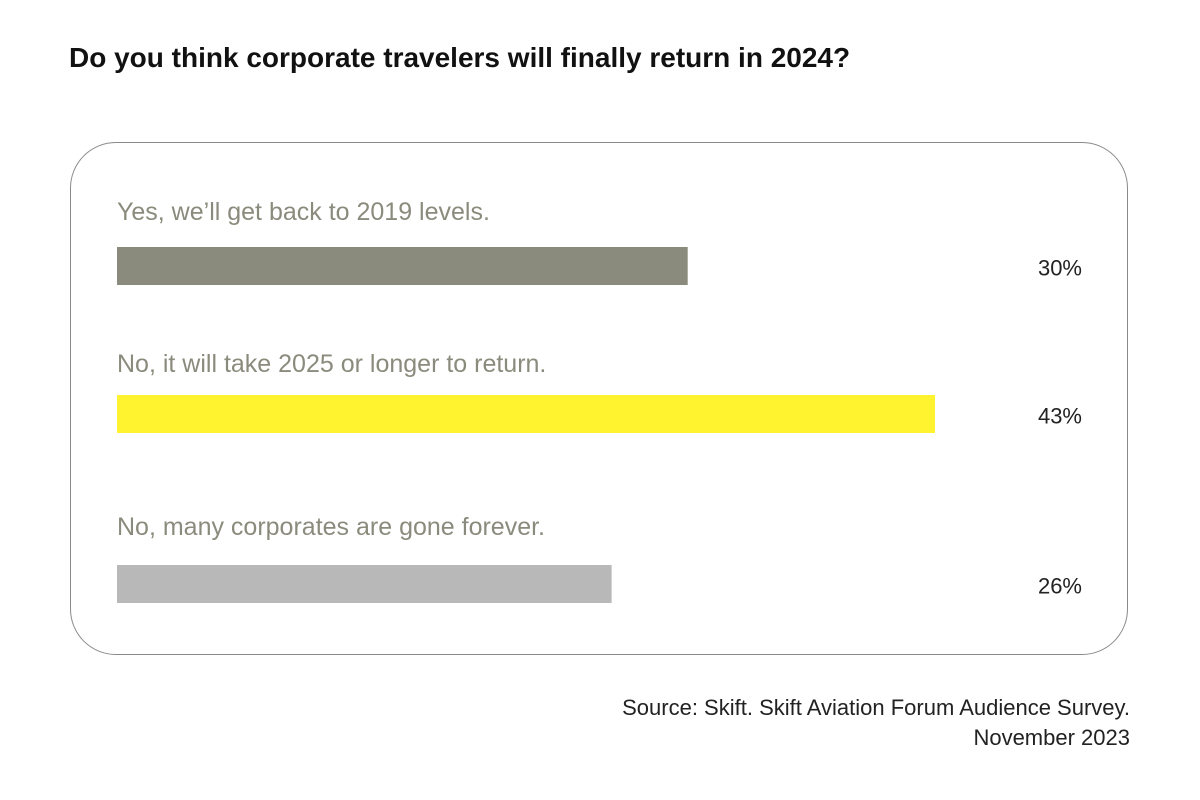 The image size is (1200, 800). Describe the element at coordinates (1060, 268) in the screenshot. I see `value-label: 30%` at that location.